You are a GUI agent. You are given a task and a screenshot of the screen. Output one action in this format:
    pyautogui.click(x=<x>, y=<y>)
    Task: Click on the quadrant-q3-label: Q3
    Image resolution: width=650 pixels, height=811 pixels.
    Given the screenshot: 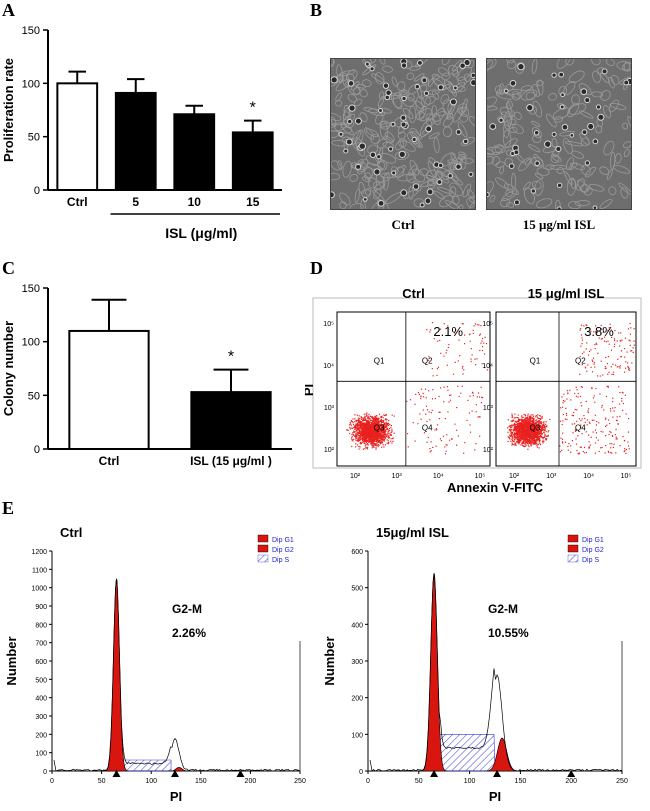 What is the action you would take?
    pyautogui.click(x=379, y=428)
    